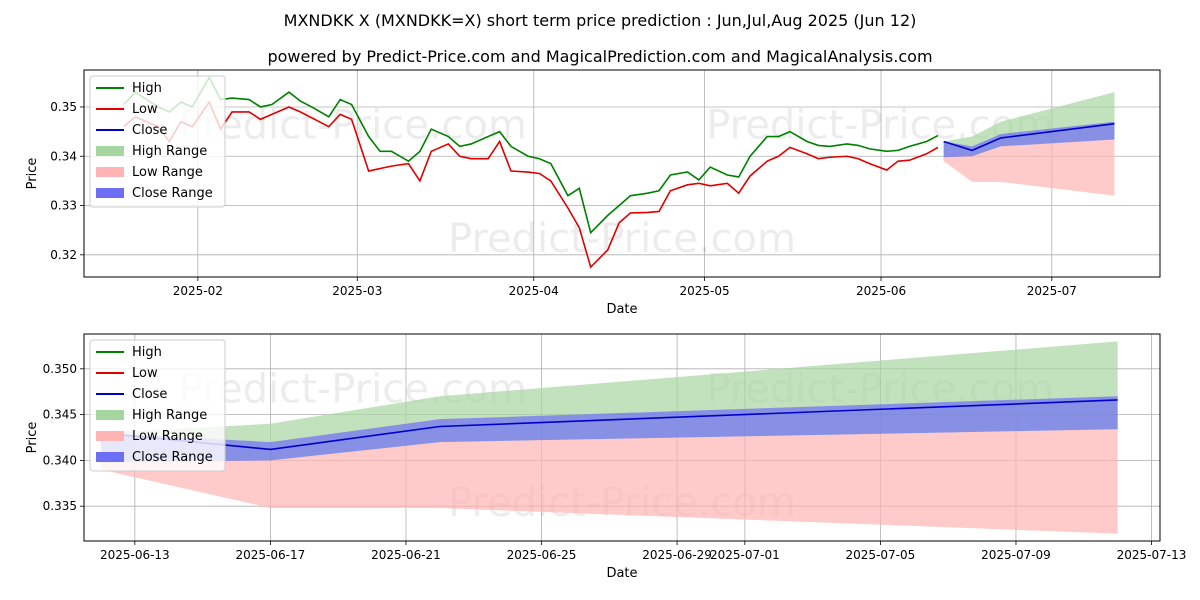 The height and width of the screenshot is (600, 1200). Describe the element at coordinates (881, 555) in the screenshot. I see `x-tick-label: 2025-07-05` at that location.